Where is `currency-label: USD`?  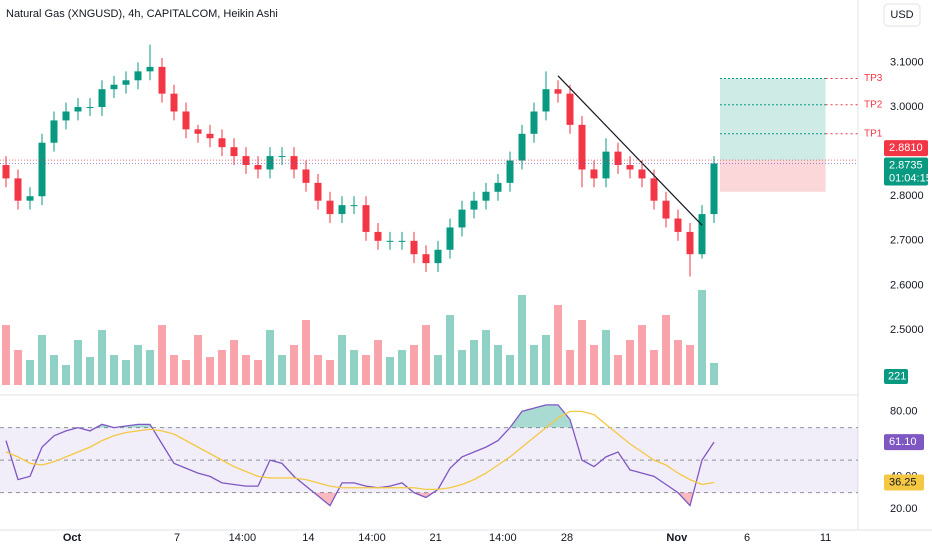
currency-label: USD is located at coordinates (901, 15).